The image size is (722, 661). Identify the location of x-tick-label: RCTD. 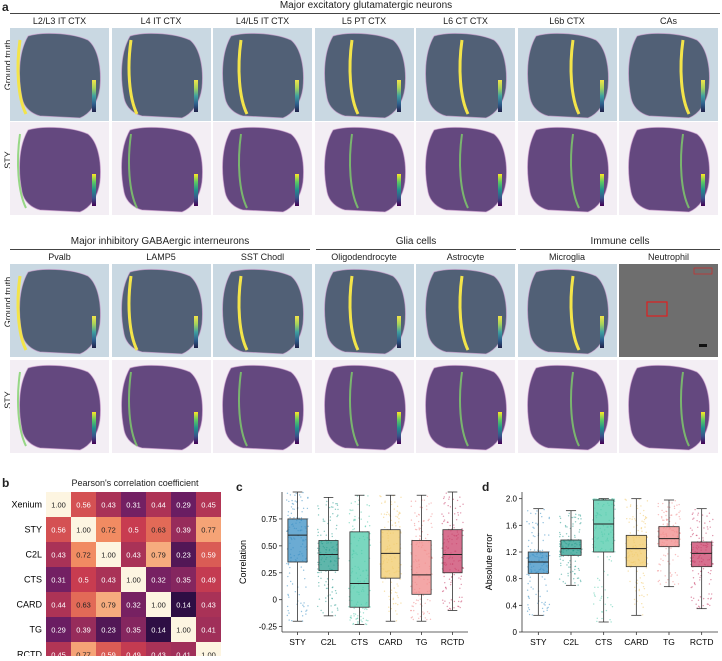
(702, 642).